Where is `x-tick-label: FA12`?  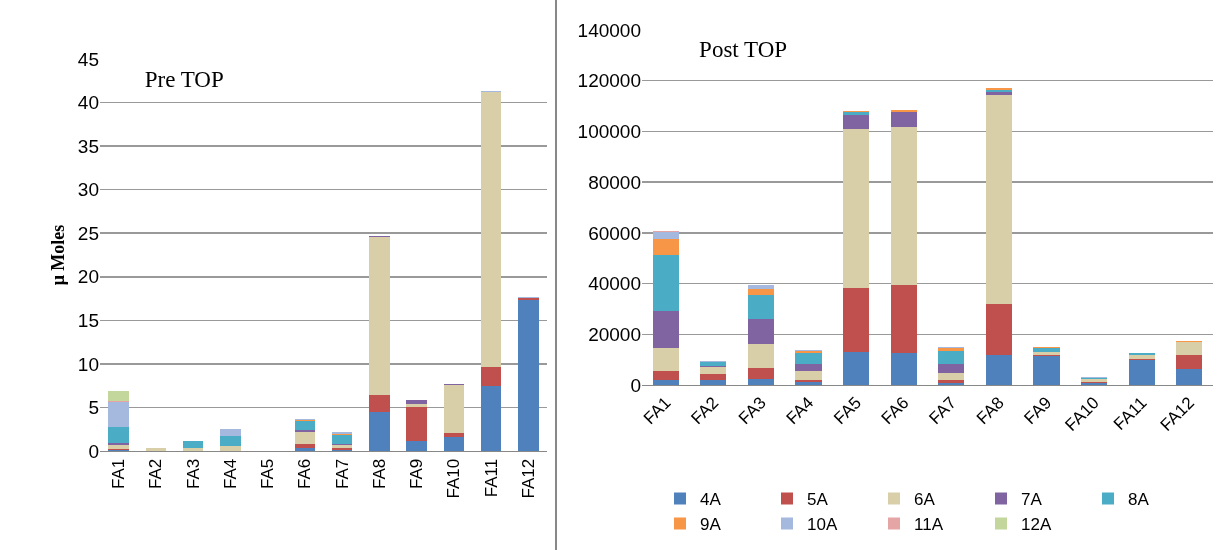 x-tick-label: FA12 is located at coordinates (528, 478).